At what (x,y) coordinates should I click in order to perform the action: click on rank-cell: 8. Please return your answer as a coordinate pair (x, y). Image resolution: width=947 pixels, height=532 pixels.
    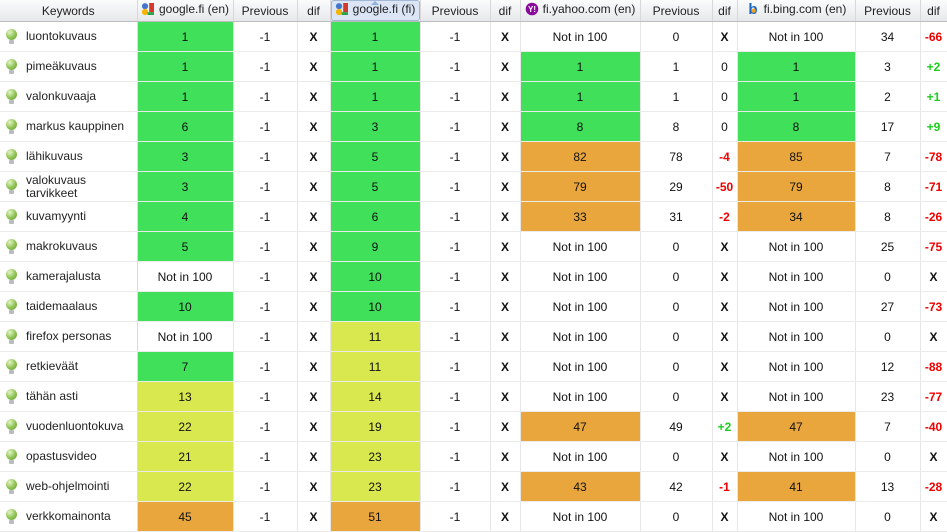
    Looking at the image, I should click on (796, 126).